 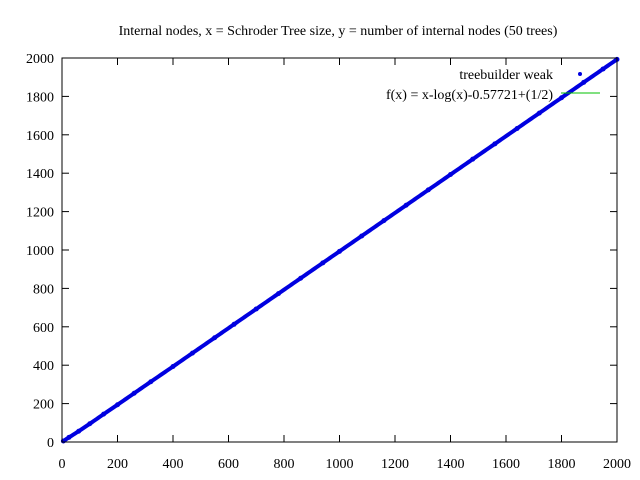 I want to click on x-tick-label: 400, so click(x=173, y=464).